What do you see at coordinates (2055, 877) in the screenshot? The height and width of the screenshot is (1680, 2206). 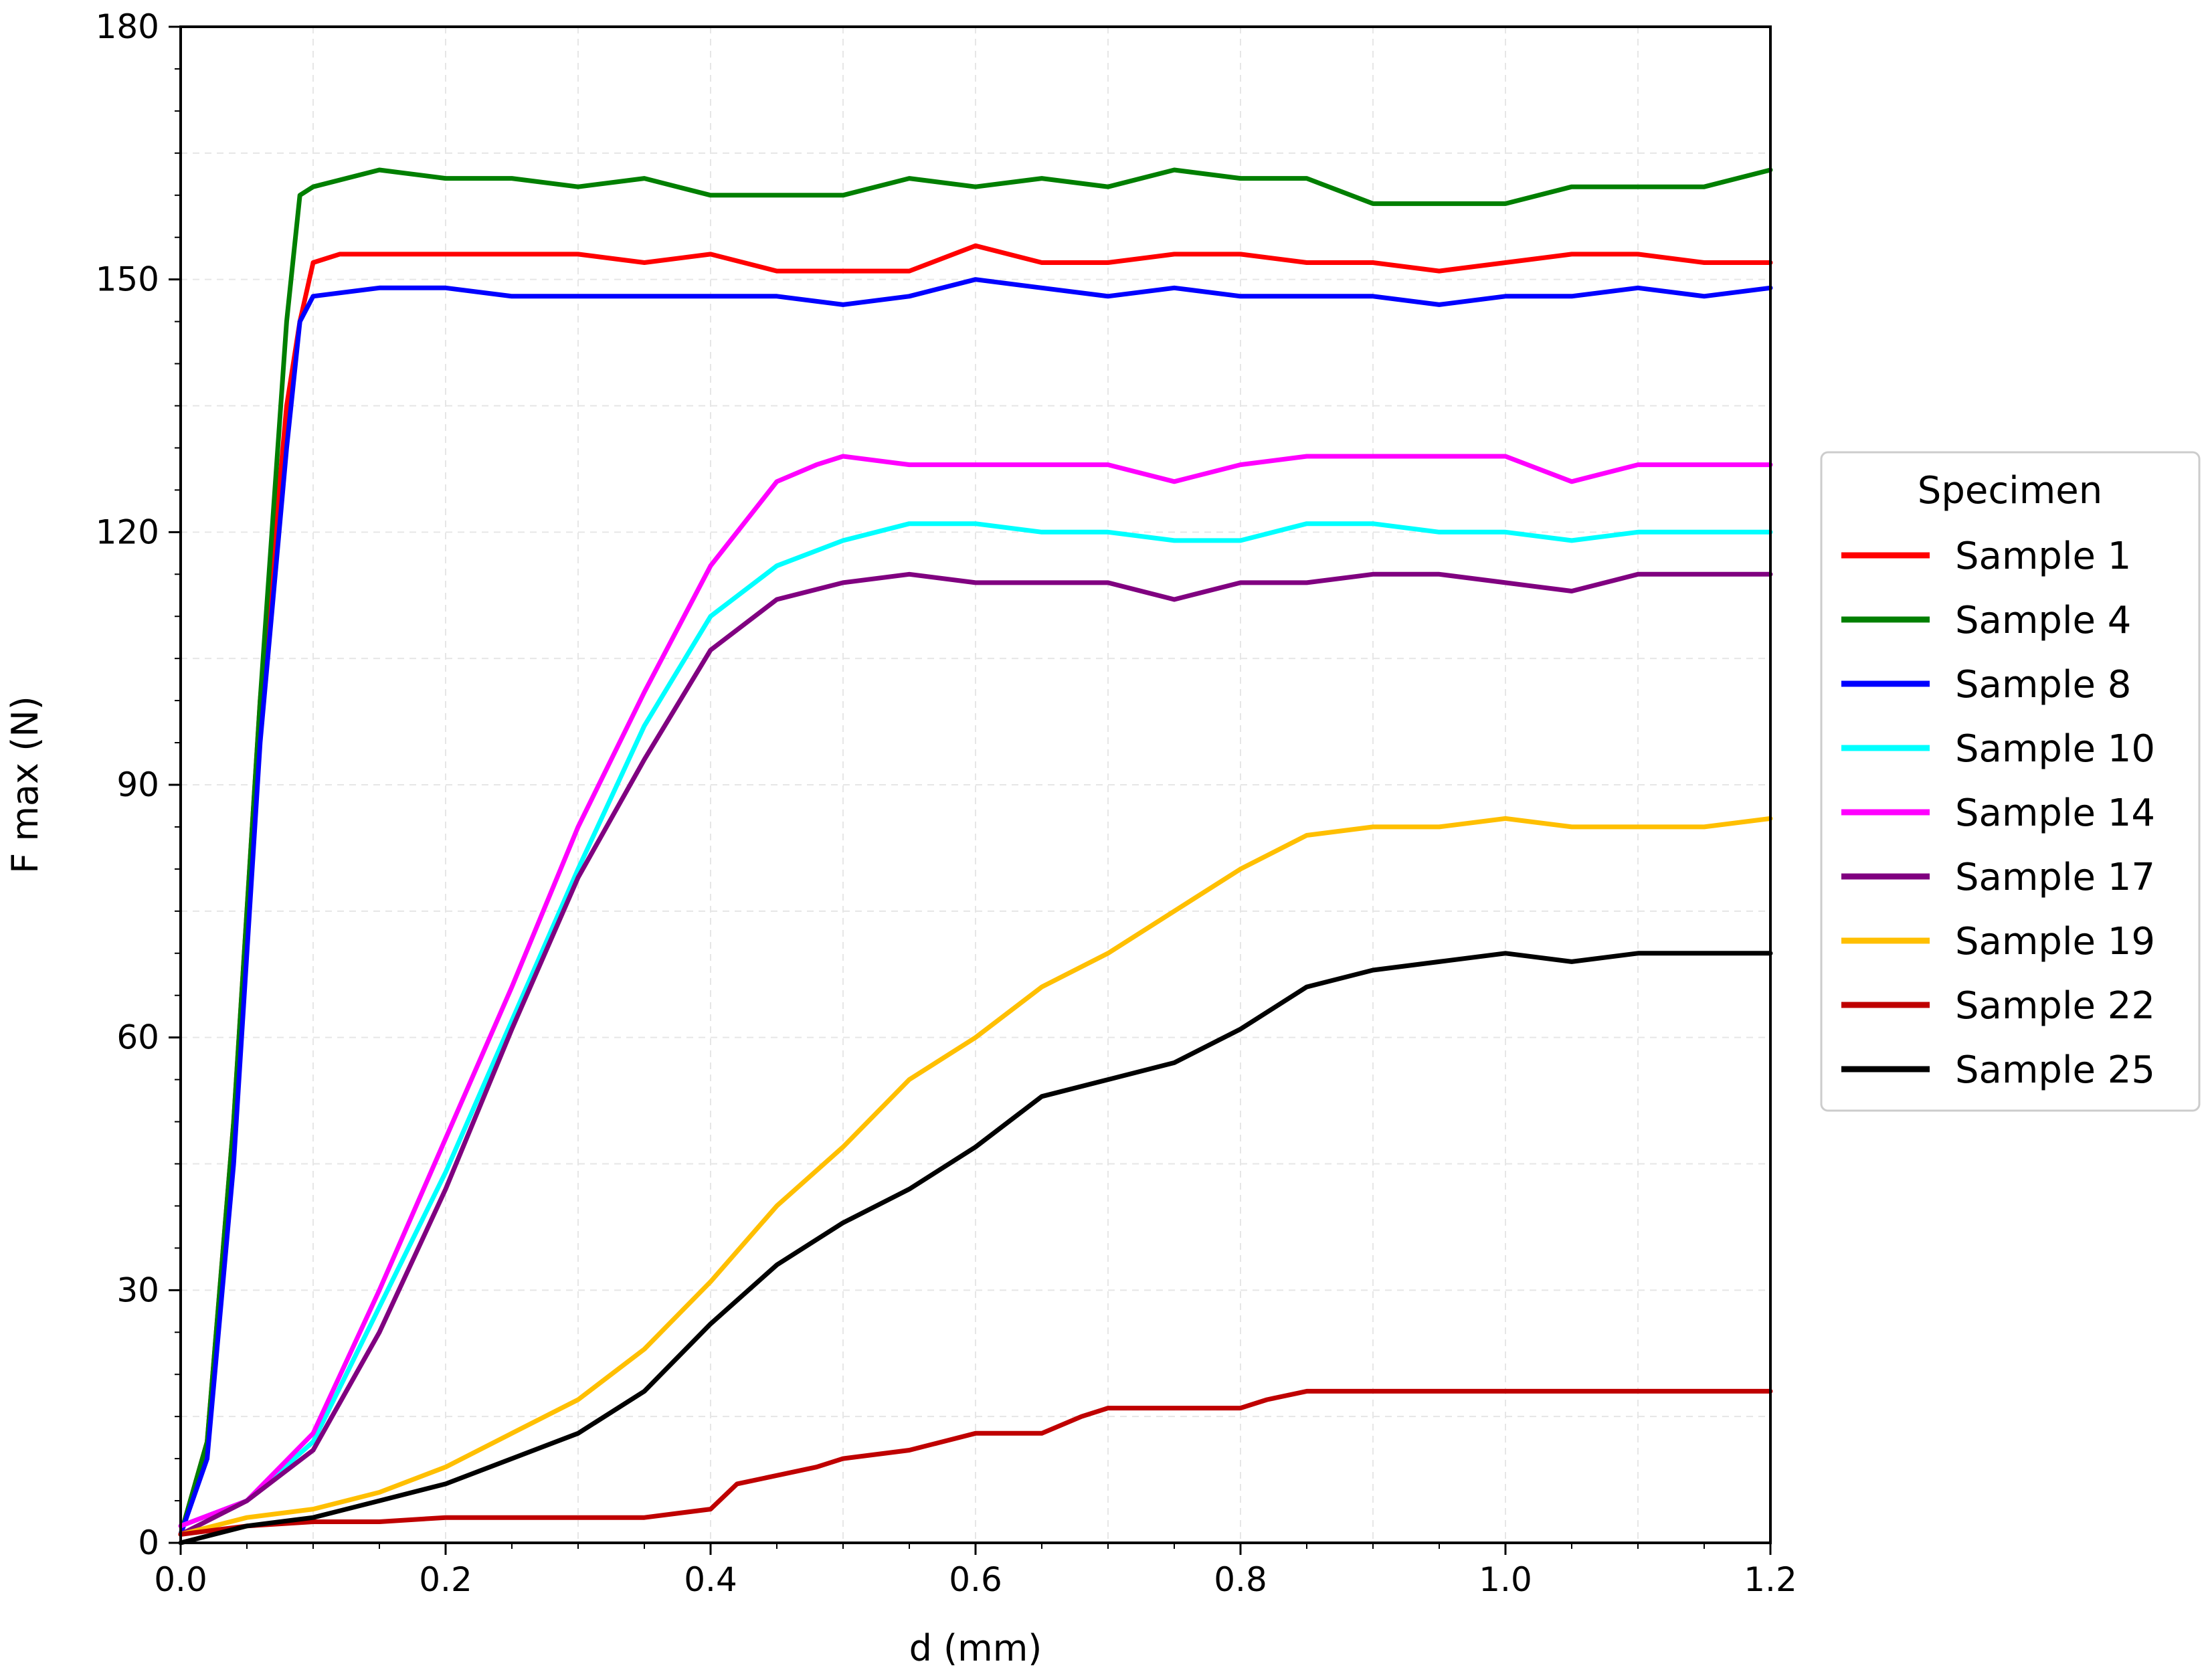 I see `legend-label: Sample 17` at bounding box center [2055, 877].